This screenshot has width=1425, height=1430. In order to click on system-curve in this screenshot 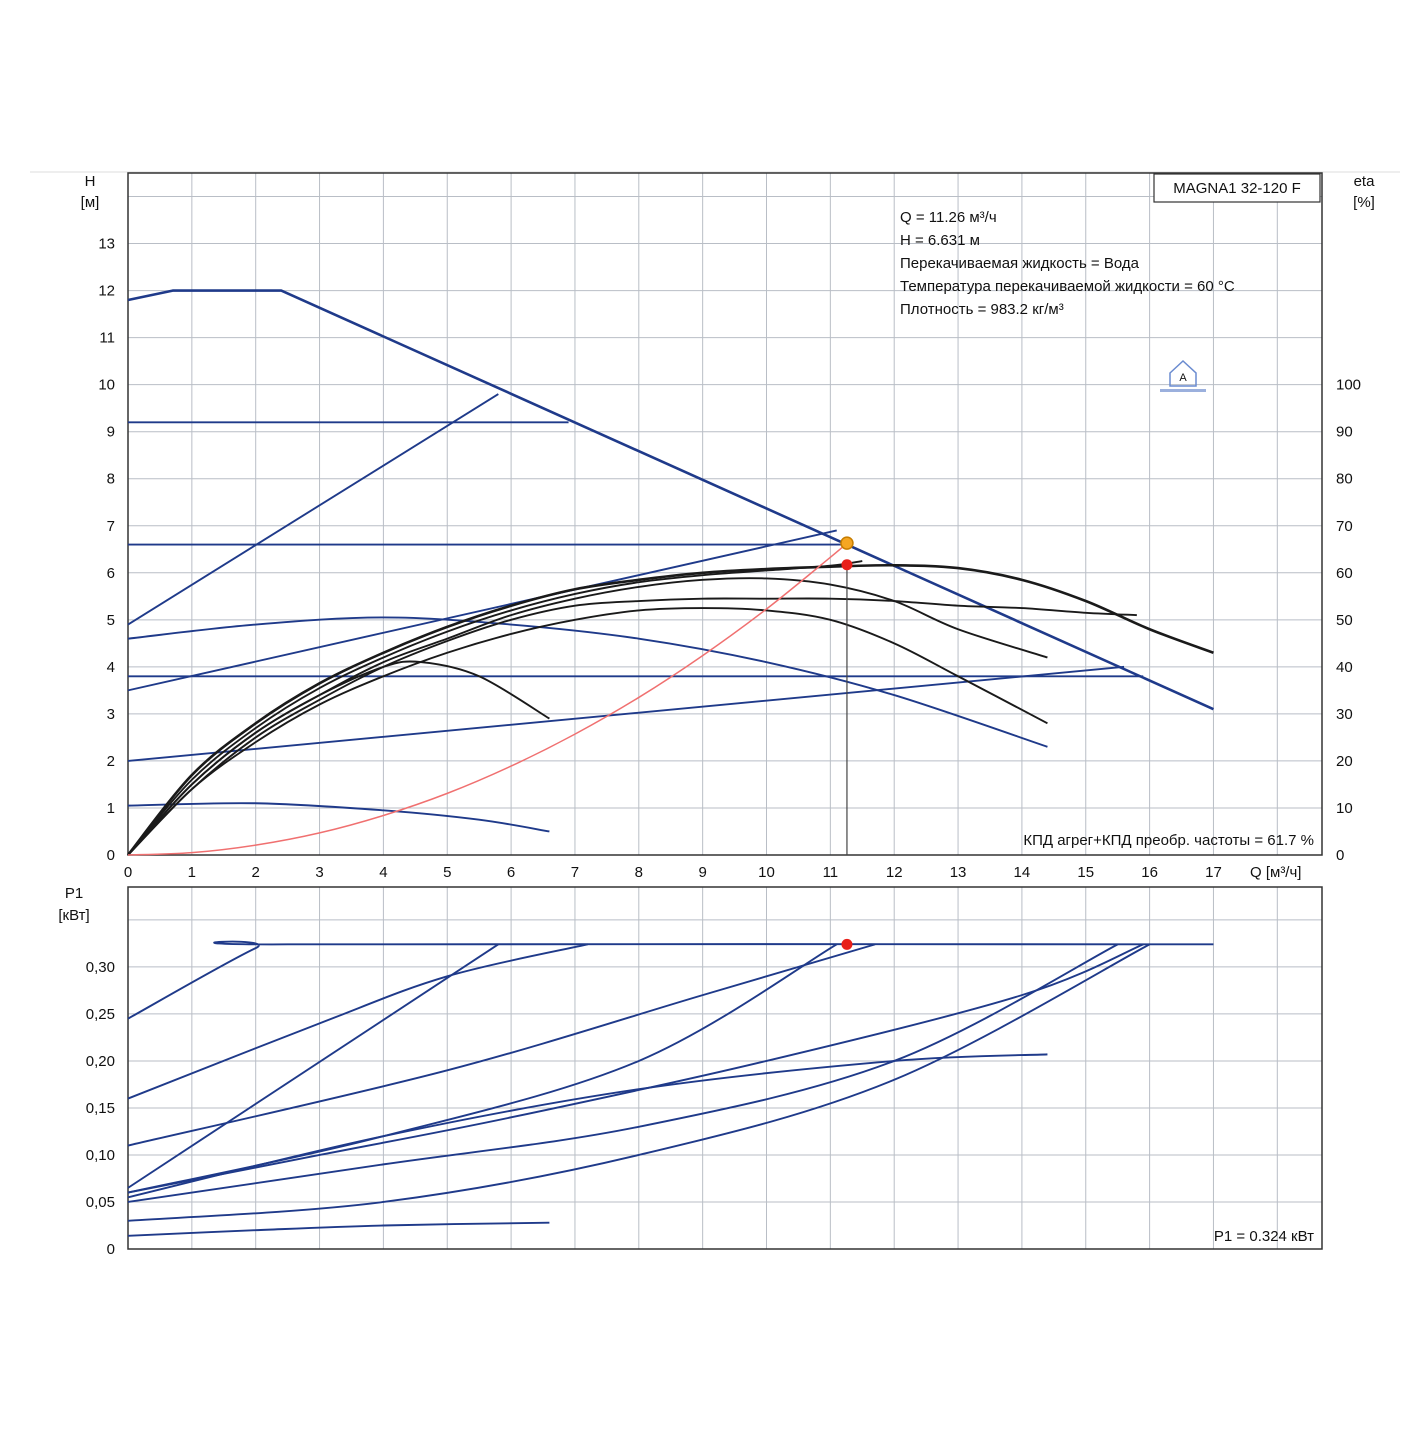, I will do `click(487, 699)`.